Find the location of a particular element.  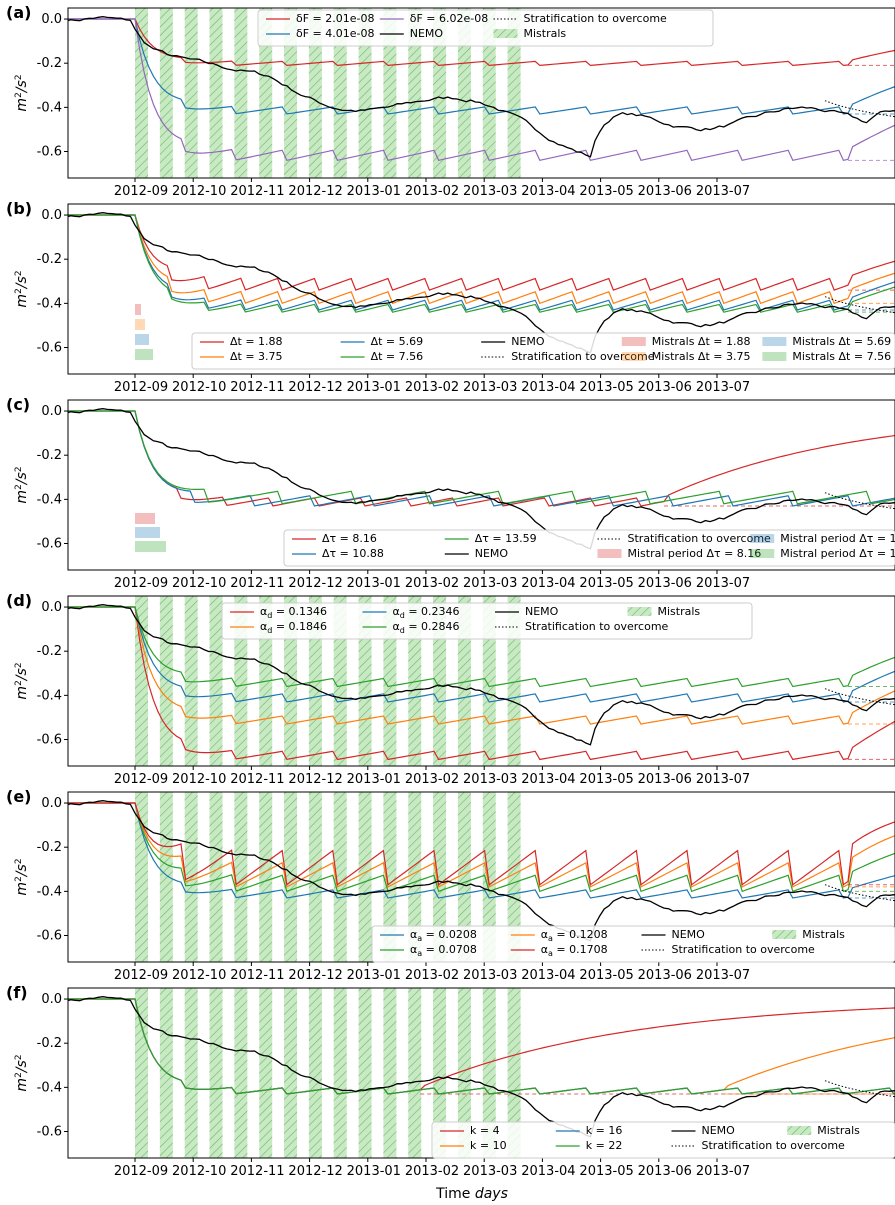

legend-label: k = 16 is located at coordinates (604, 1130).